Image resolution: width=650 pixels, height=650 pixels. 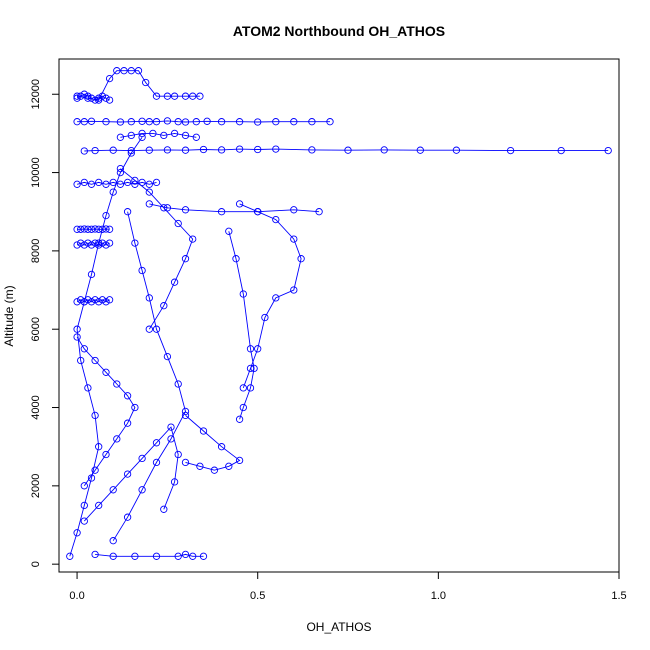 What do you see at coordinates (618, 596) in the screenshot?
I see `x-tick-label: 1.5` at bounding box center [618, 596].